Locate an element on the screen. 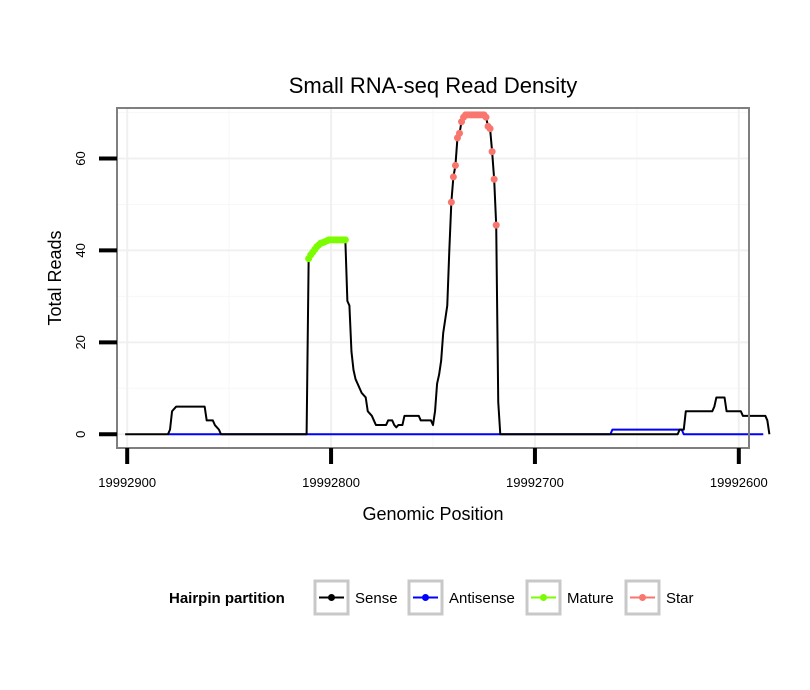 This screenshot has height=690, width=810. y-axis-label: Total Reads is located at coordinates (55, 277).